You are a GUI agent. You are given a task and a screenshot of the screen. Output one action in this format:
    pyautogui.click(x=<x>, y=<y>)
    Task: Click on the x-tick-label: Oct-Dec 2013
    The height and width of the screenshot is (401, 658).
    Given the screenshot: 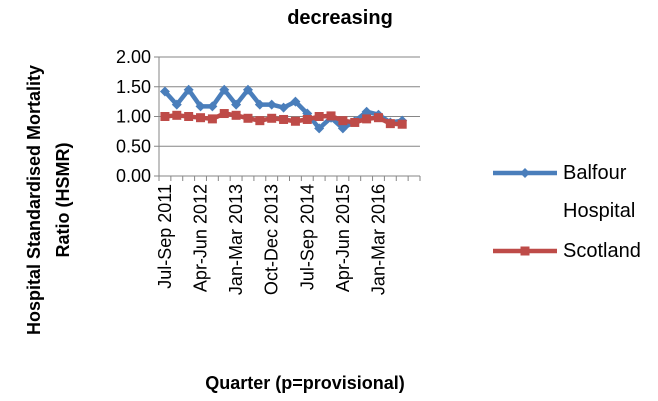 What is the action you would take?
    pyautogui.click(x=272, y=239)
    